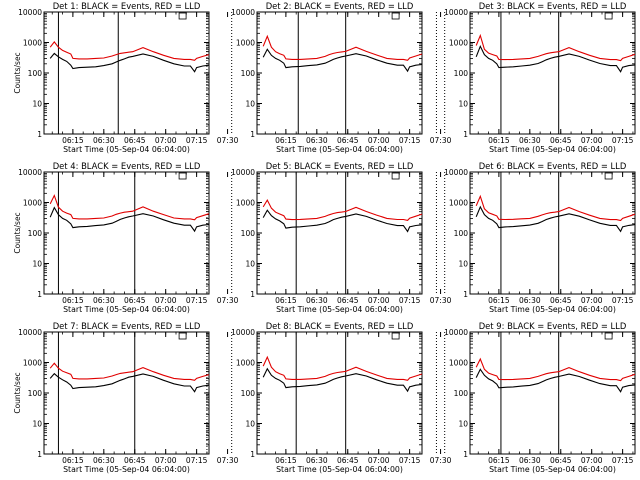  Describe the element at coordinates (553, 166) in the screenshot. I see `panel-title: Det 6: BLACK = Events, RED = LLD` at that location.